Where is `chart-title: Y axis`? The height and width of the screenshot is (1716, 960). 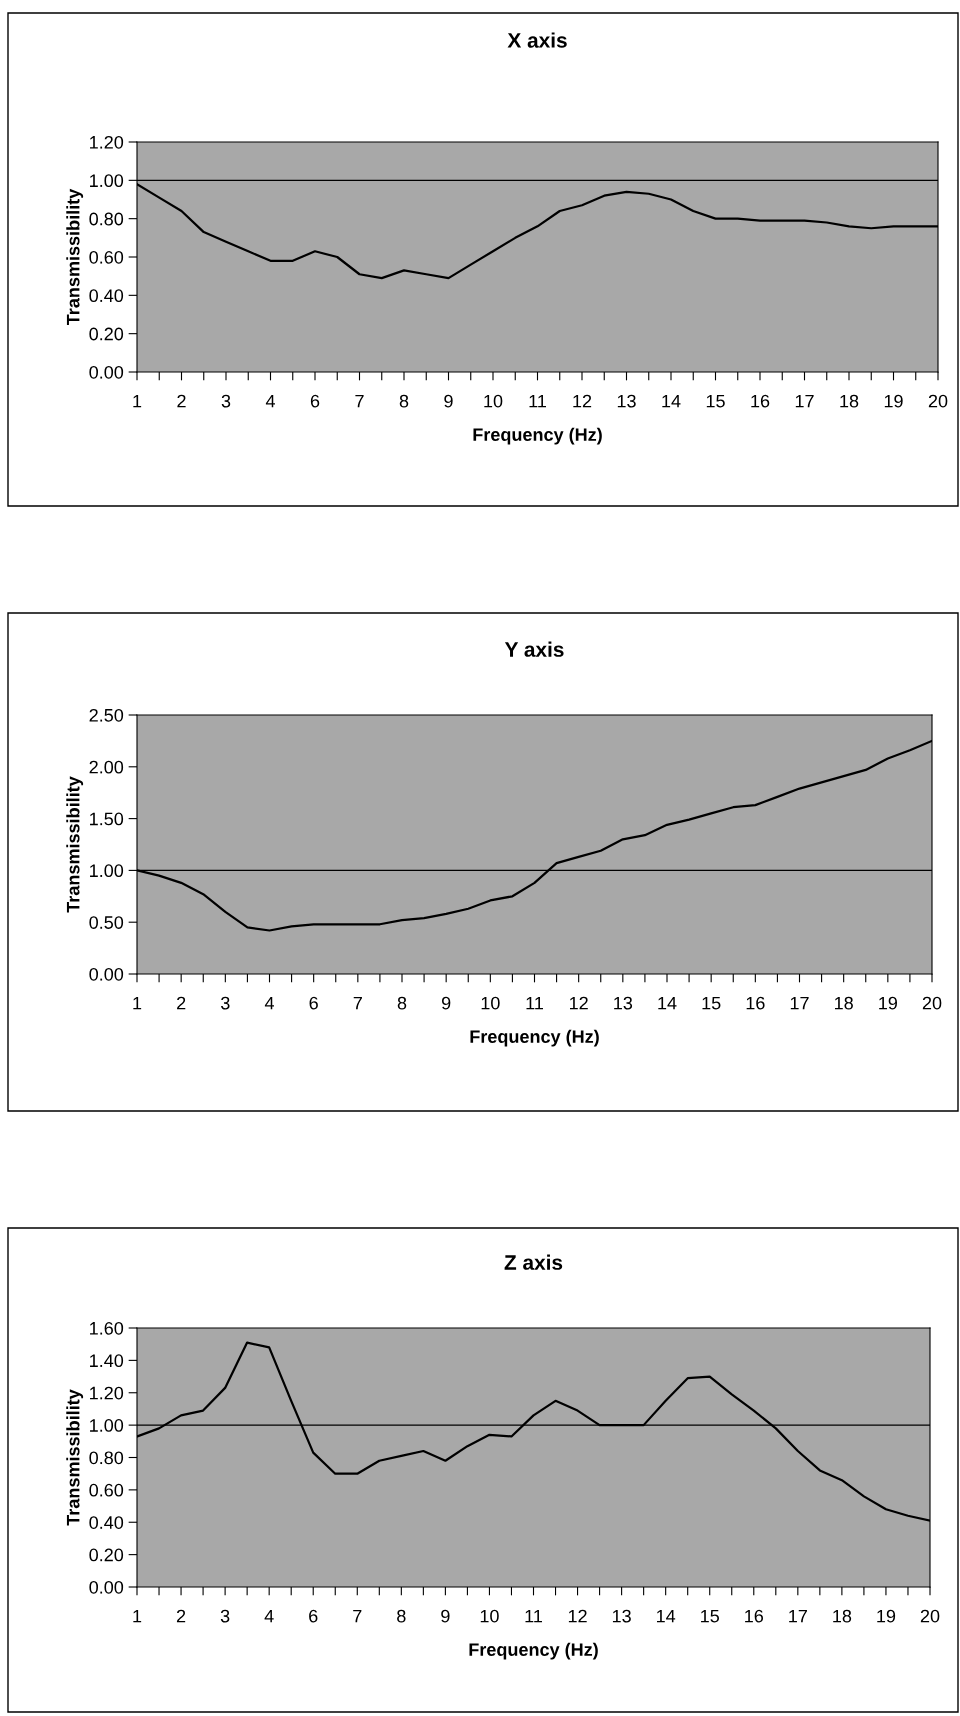 chart-title: Y axis is located at coordinates (534, 649).